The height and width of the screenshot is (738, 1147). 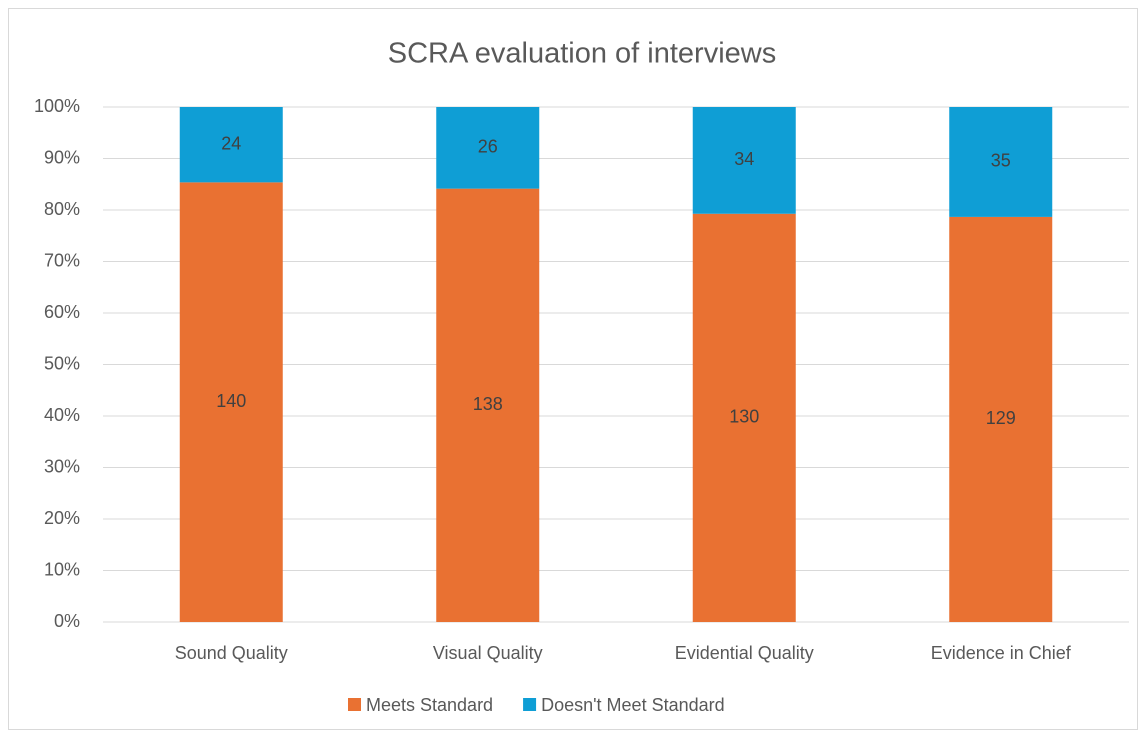 I want to click on data-label: 130, so click(x=744, y=417).